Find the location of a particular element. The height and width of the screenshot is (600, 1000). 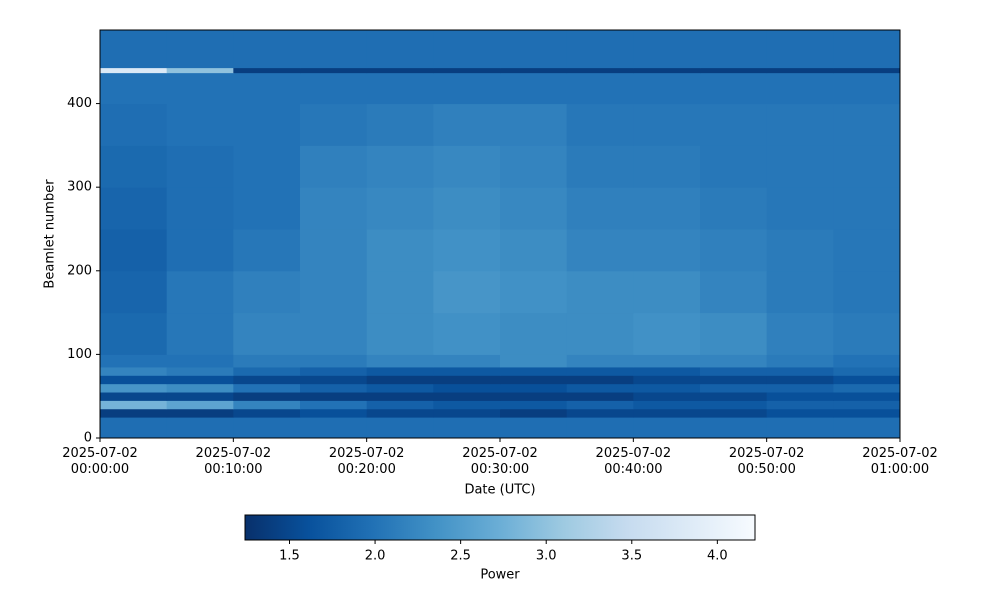

colorbar-label: Power is located at coordinates (500, 575).